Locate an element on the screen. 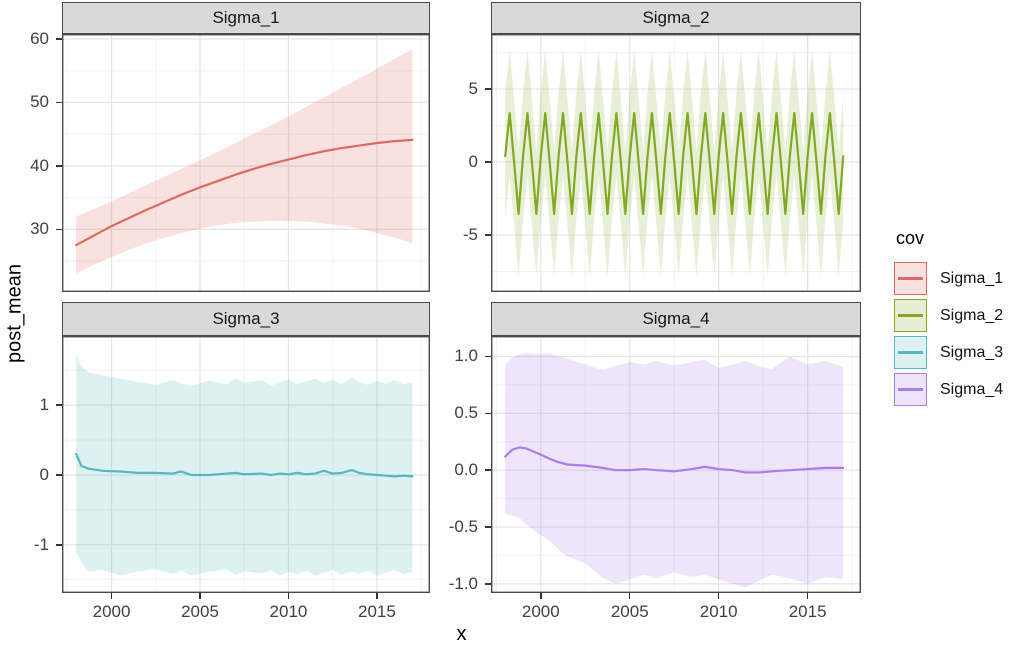 This screenshot has height=647, width=1016. legend-item-label: Sigma_3 is located at coordinates (972, 352).